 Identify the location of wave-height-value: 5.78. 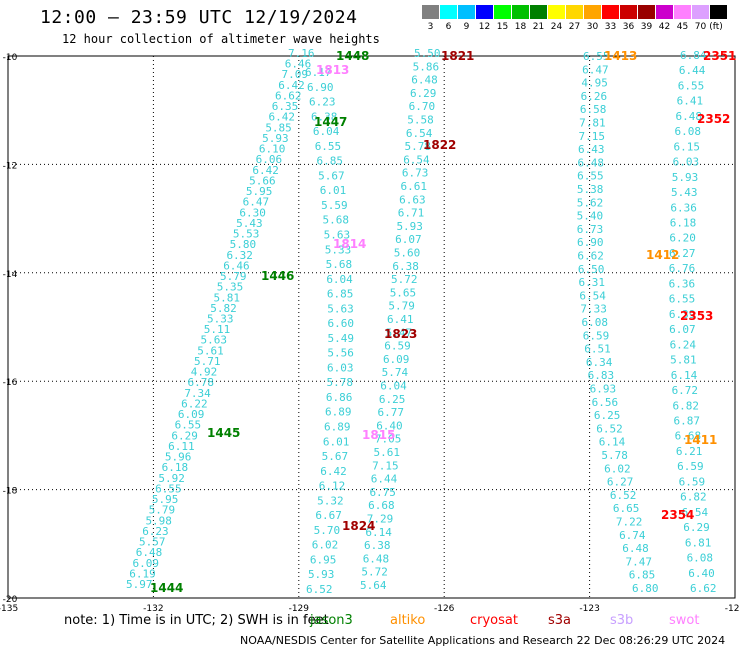
(418, 146).